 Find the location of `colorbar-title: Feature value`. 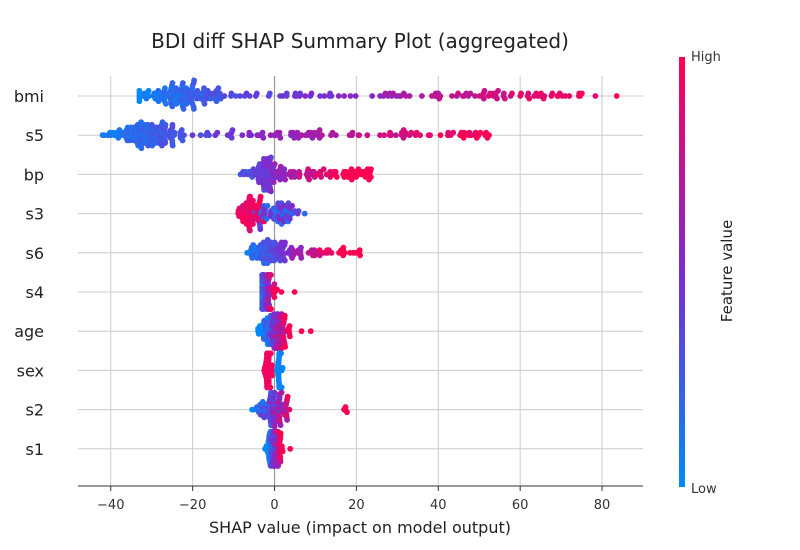

colorbar-title: Feature value is located at coordinates (727, 271).